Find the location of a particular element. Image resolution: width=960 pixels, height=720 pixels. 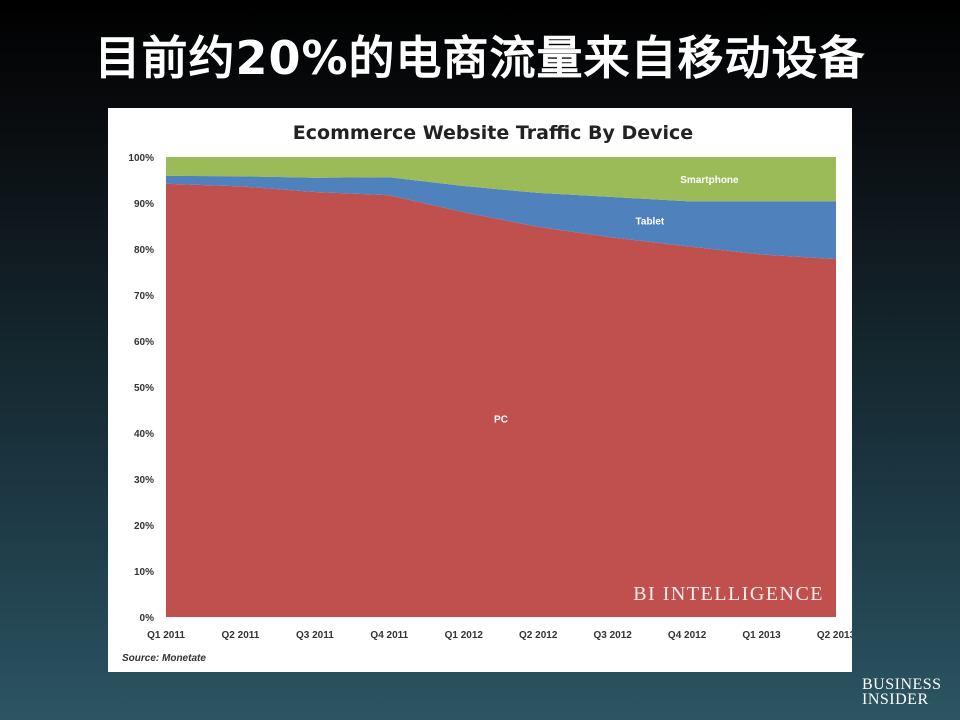

y-tick-label: 90% is located at coordinates (144, 204).